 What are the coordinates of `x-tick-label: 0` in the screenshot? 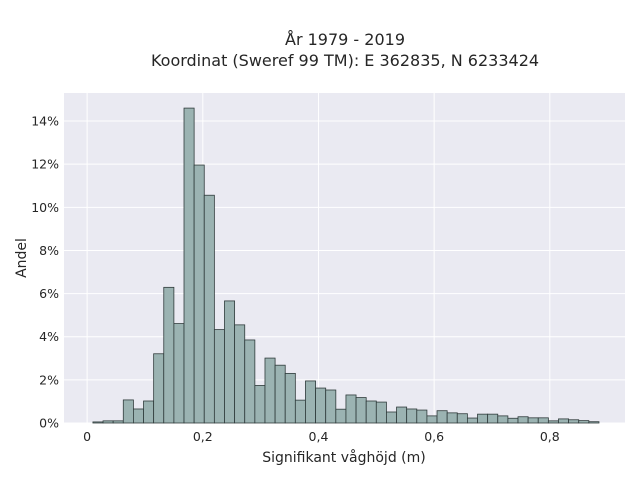 It's located at (87, 436).